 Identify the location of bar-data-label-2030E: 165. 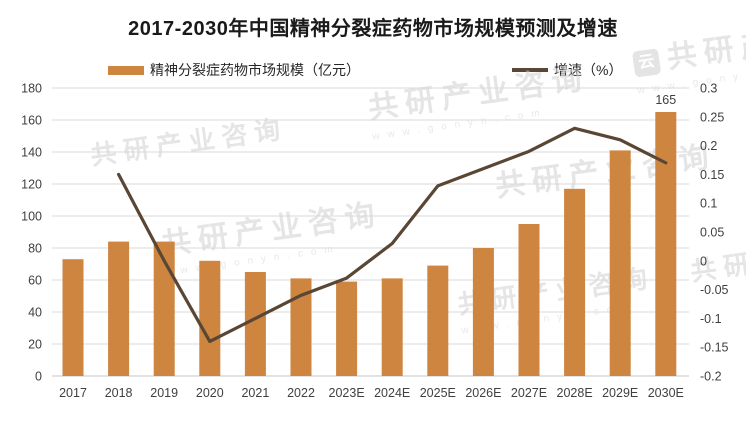
(665, 100).